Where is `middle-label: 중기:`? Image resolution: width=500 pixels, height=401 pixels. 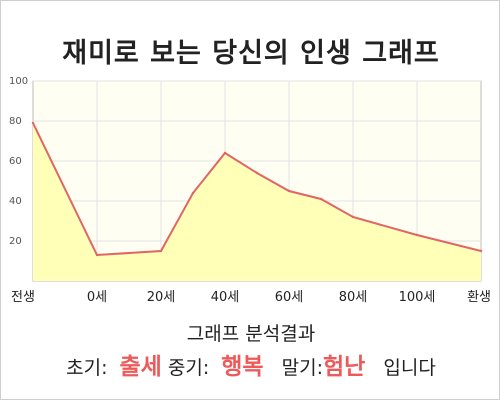 middle-label: 중기: is located at coordinates (188, 368).